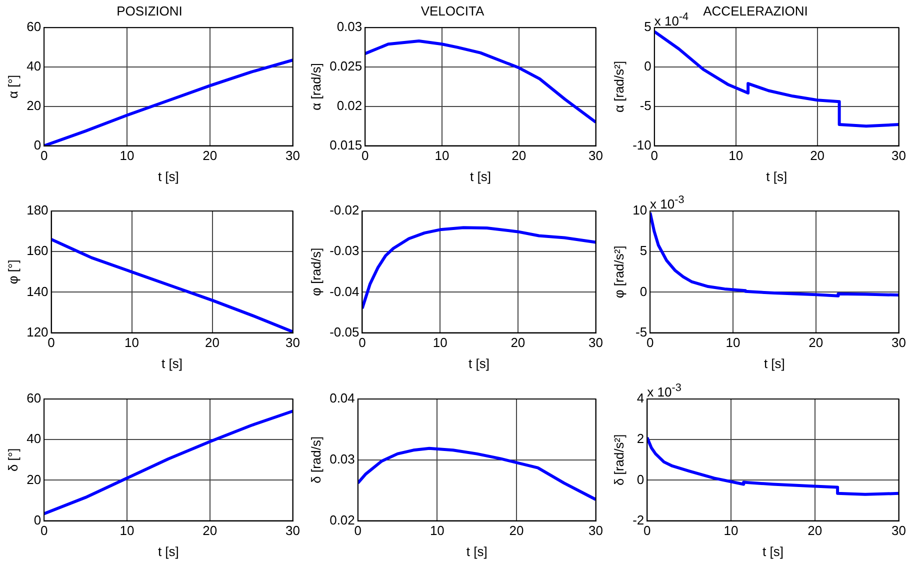 The image size is (909, 562). What do you see at coordinates (755, 10) in the screenshot?
I see `chart-title: ACCELERAZIONI` at bounding box center [755, 10].